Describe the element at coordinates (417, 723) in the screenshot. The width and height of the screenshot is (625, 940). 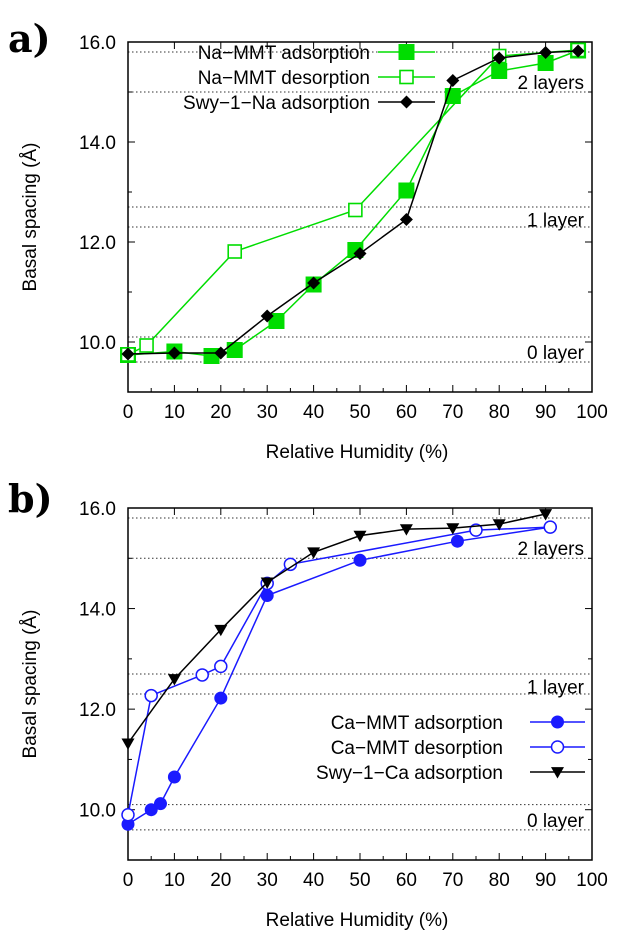
I see `legend-label: Ca−MMT adsorption` at that location.